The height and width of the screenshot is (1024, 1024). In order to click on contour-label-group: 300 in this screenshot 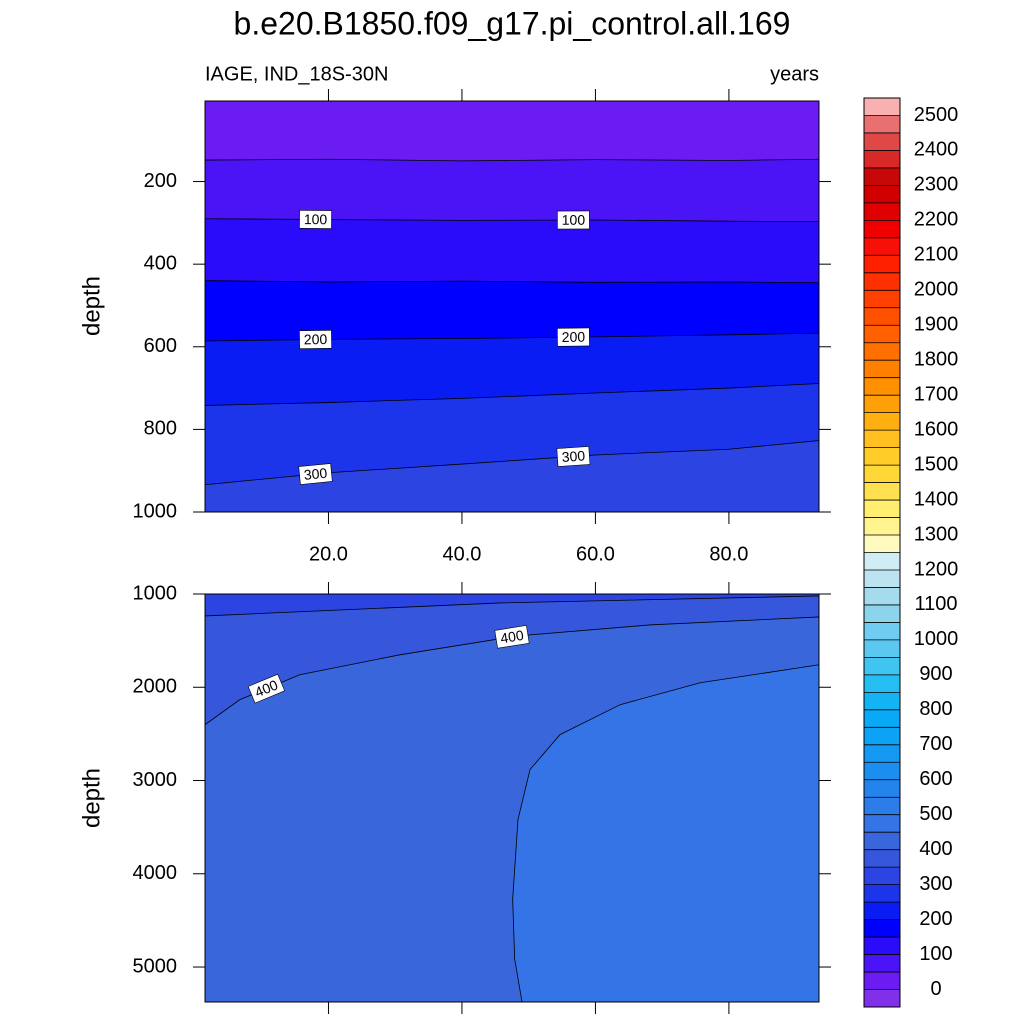, I will do `click(315, 474)`.